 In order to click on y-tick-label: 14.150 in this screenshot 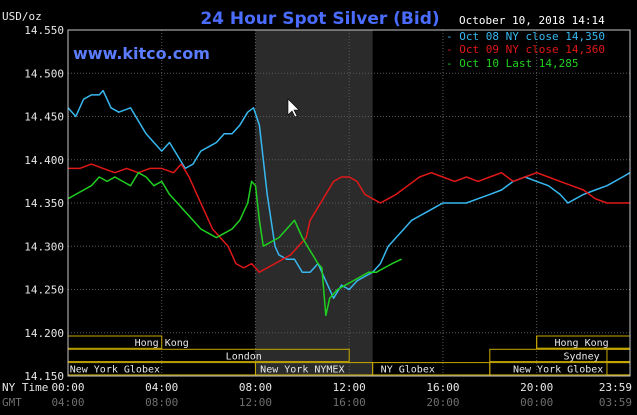, I will do `click(44, 376)`.